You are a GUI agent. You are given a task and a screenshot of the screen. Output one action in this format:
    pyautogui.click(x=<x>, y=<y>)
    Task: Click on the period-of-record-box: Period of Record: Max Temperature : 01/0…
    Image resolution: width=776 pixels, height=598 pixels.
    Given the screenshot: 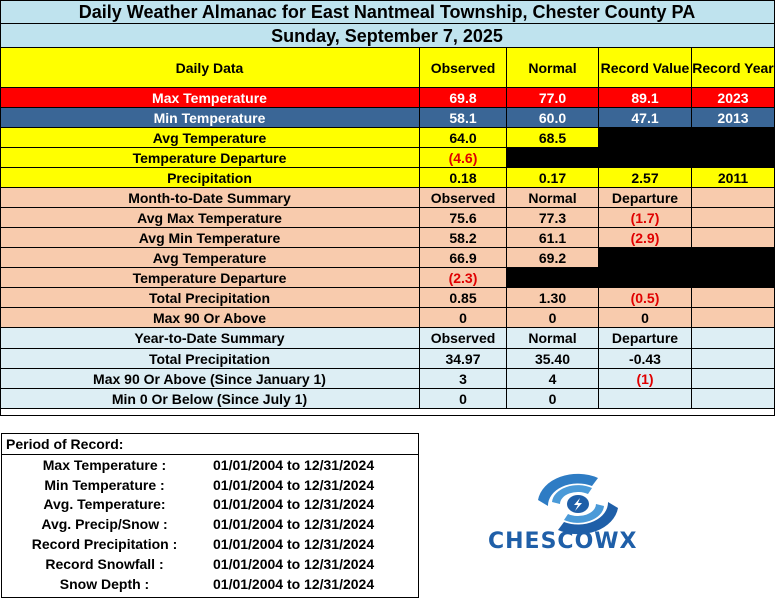 What is the action you would take?
    pyautogui.click(x=210, y=515)
    